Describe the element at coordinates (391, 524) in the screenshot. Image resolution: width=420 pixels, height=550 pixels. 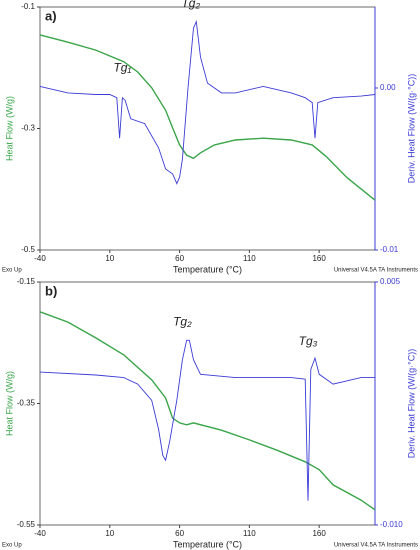
I see `y2-tick-label: -0.010` at that location.